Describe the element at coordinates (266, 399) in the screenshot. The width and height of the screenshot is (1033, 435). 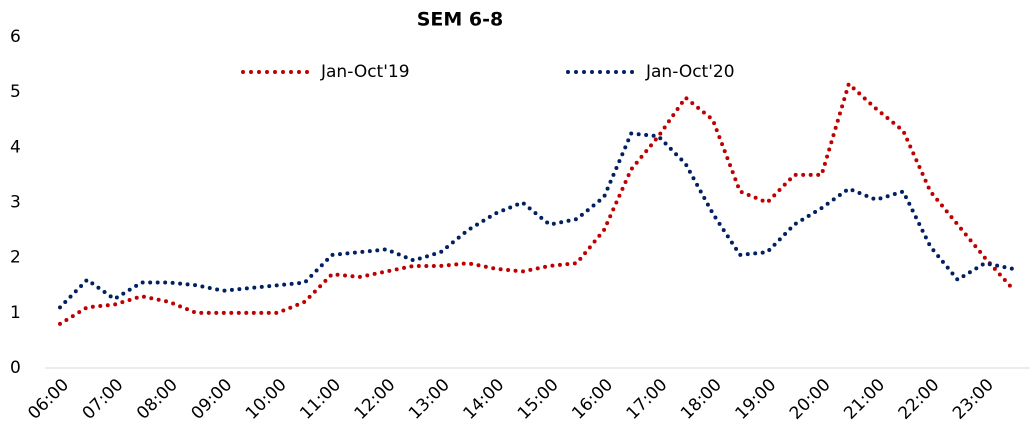
I see `x-tick-label: 10:00` at that location.